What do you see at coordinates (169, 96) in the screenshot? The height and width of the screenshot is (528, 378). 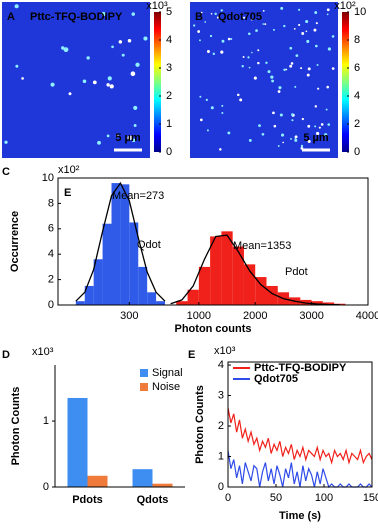 I see `colorbar-tick-label: 2` at bounding box center [169, 96].